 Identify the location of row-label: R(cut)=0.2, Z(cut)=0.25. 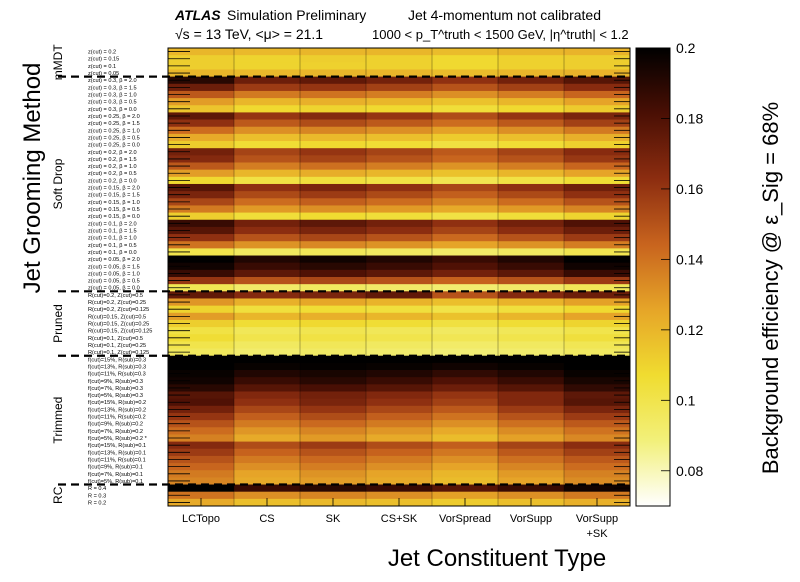
(117, 303).